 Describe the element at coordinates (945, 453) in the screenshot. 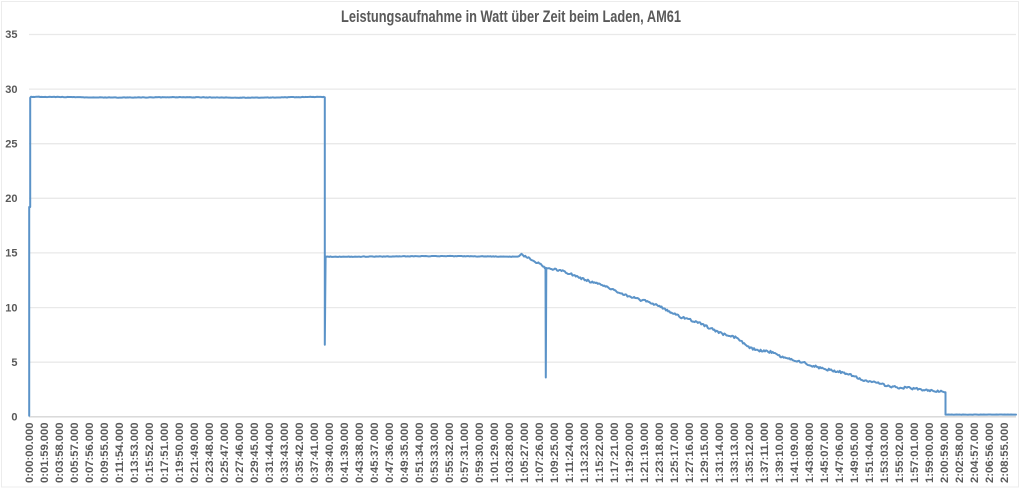

I see `svg-text: 2:00:59.000` at that location.